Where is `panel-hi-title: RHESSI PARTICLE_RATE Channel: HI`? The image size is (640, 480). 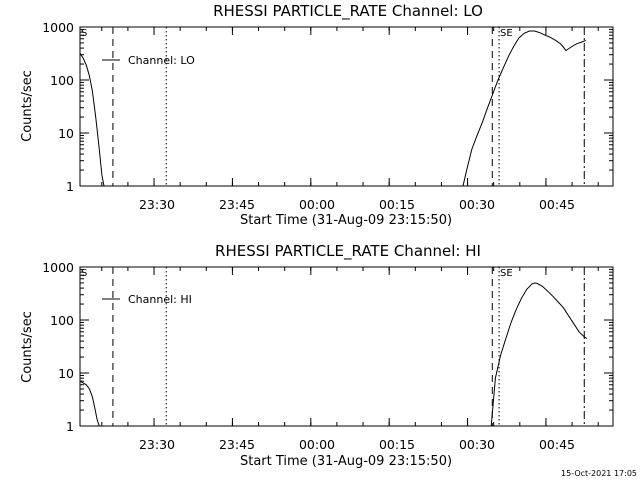 panel-hi-title: RHESSI PARTICLE_RATE Channel: HI is located at coordinates (348, 251).